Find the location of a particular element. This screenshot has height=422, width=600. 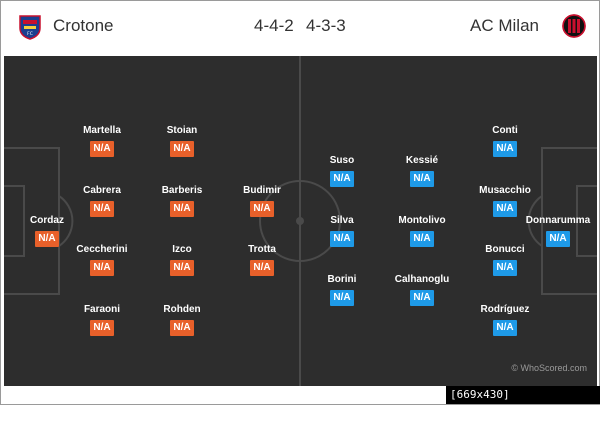

home-team-name: Crotone is located at coordinates (83, 25).